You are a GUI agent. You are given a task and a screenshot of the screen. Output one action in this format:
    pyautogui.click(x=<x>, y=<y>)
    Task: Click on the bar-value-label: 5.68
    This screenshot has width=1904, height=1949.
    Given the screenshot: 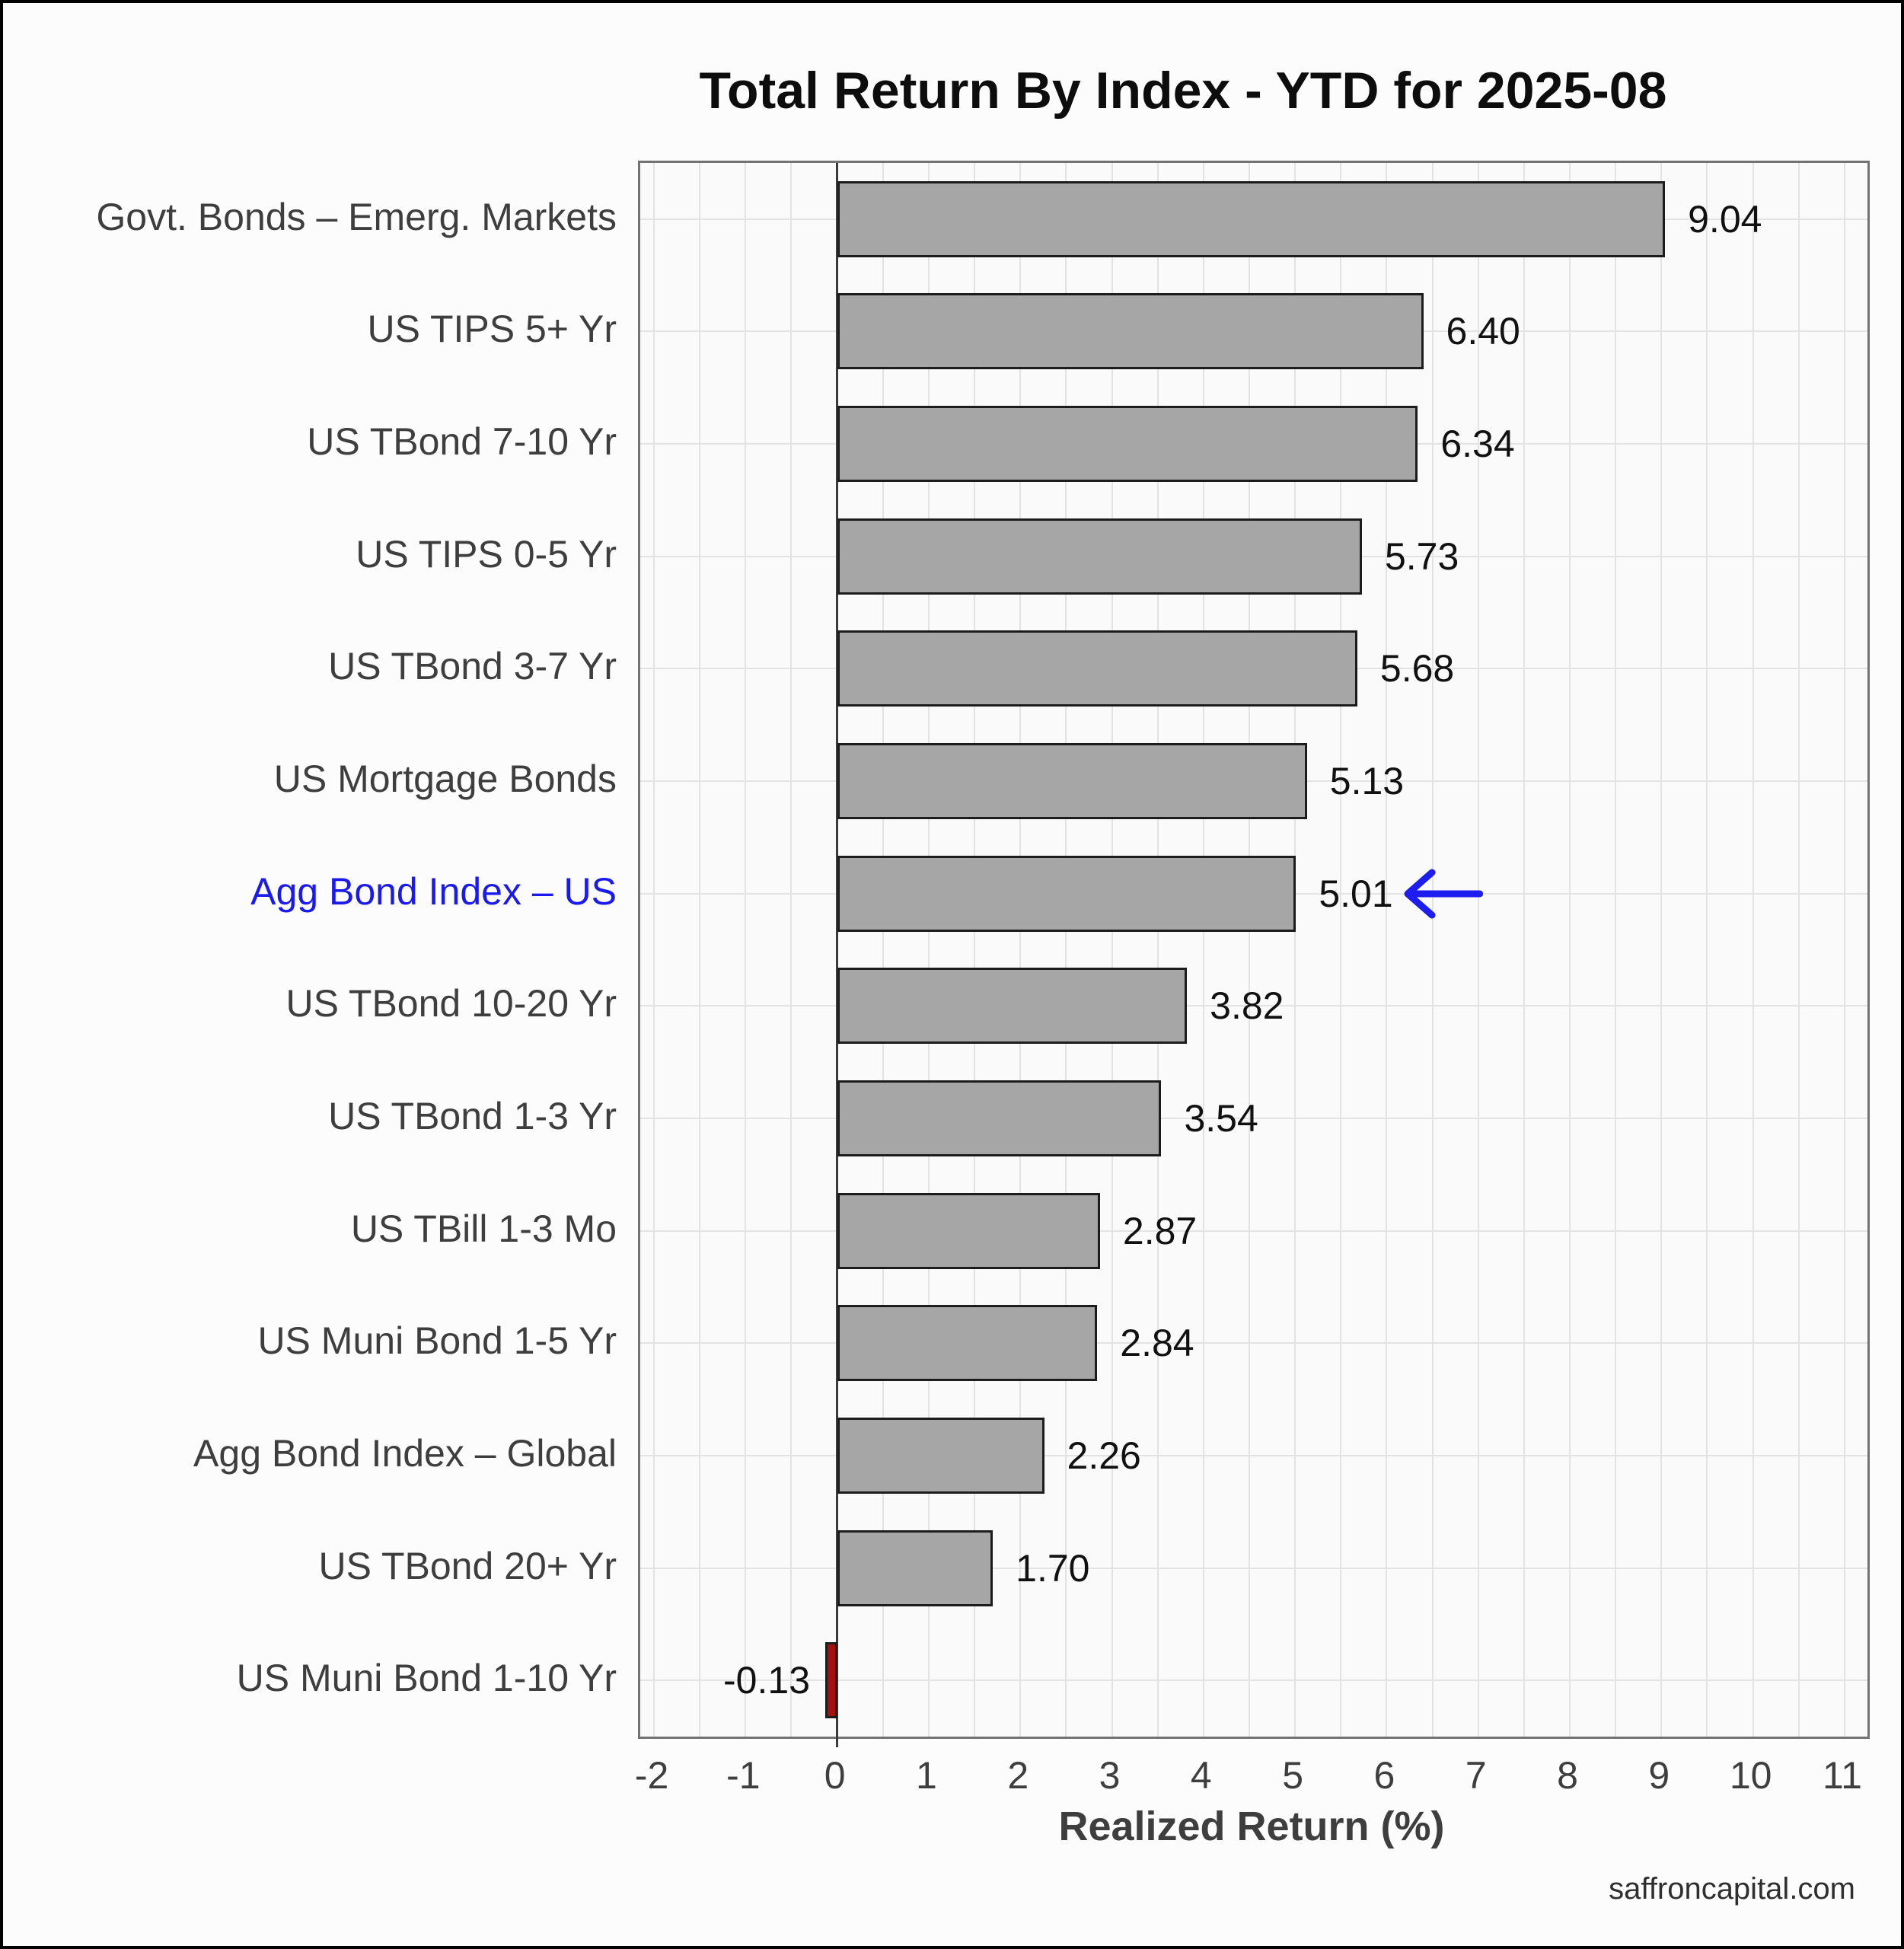 What is the action you would take?
    pyautogui.click(x=1417, y=669)
    